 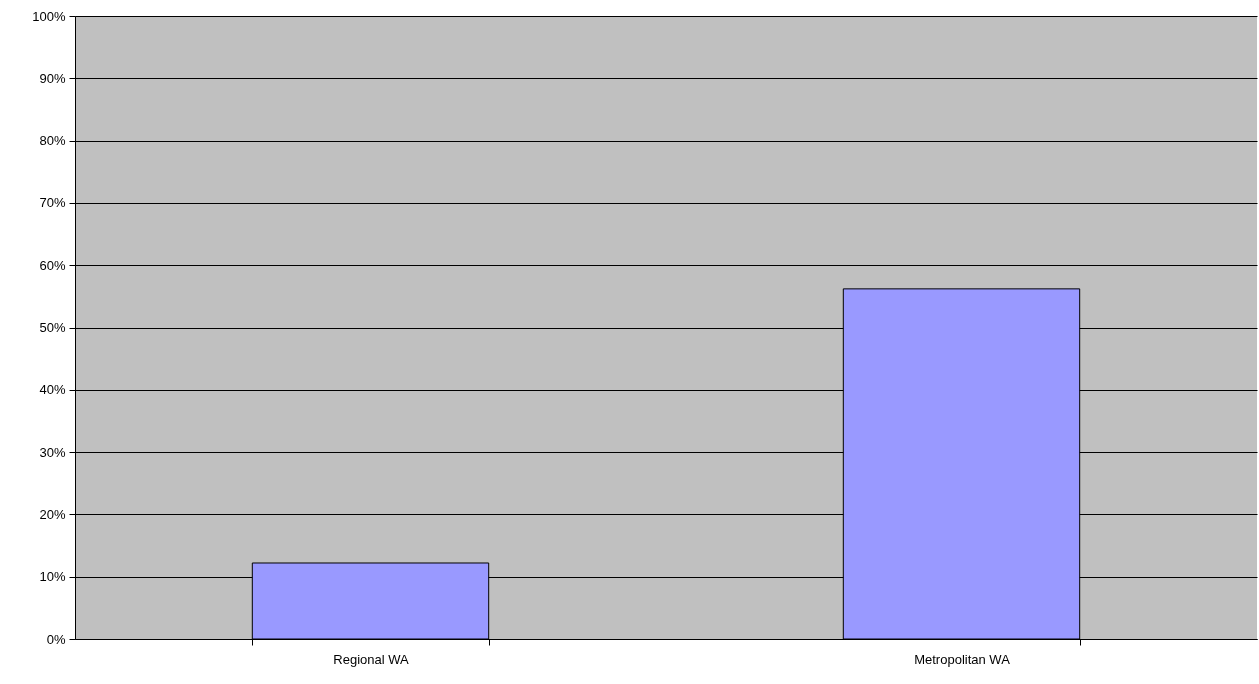 What do you see at coordinates (371, 659) in the screenshot?
I see `x-tick-label: Regional WA` at bounding box center [371, 659].